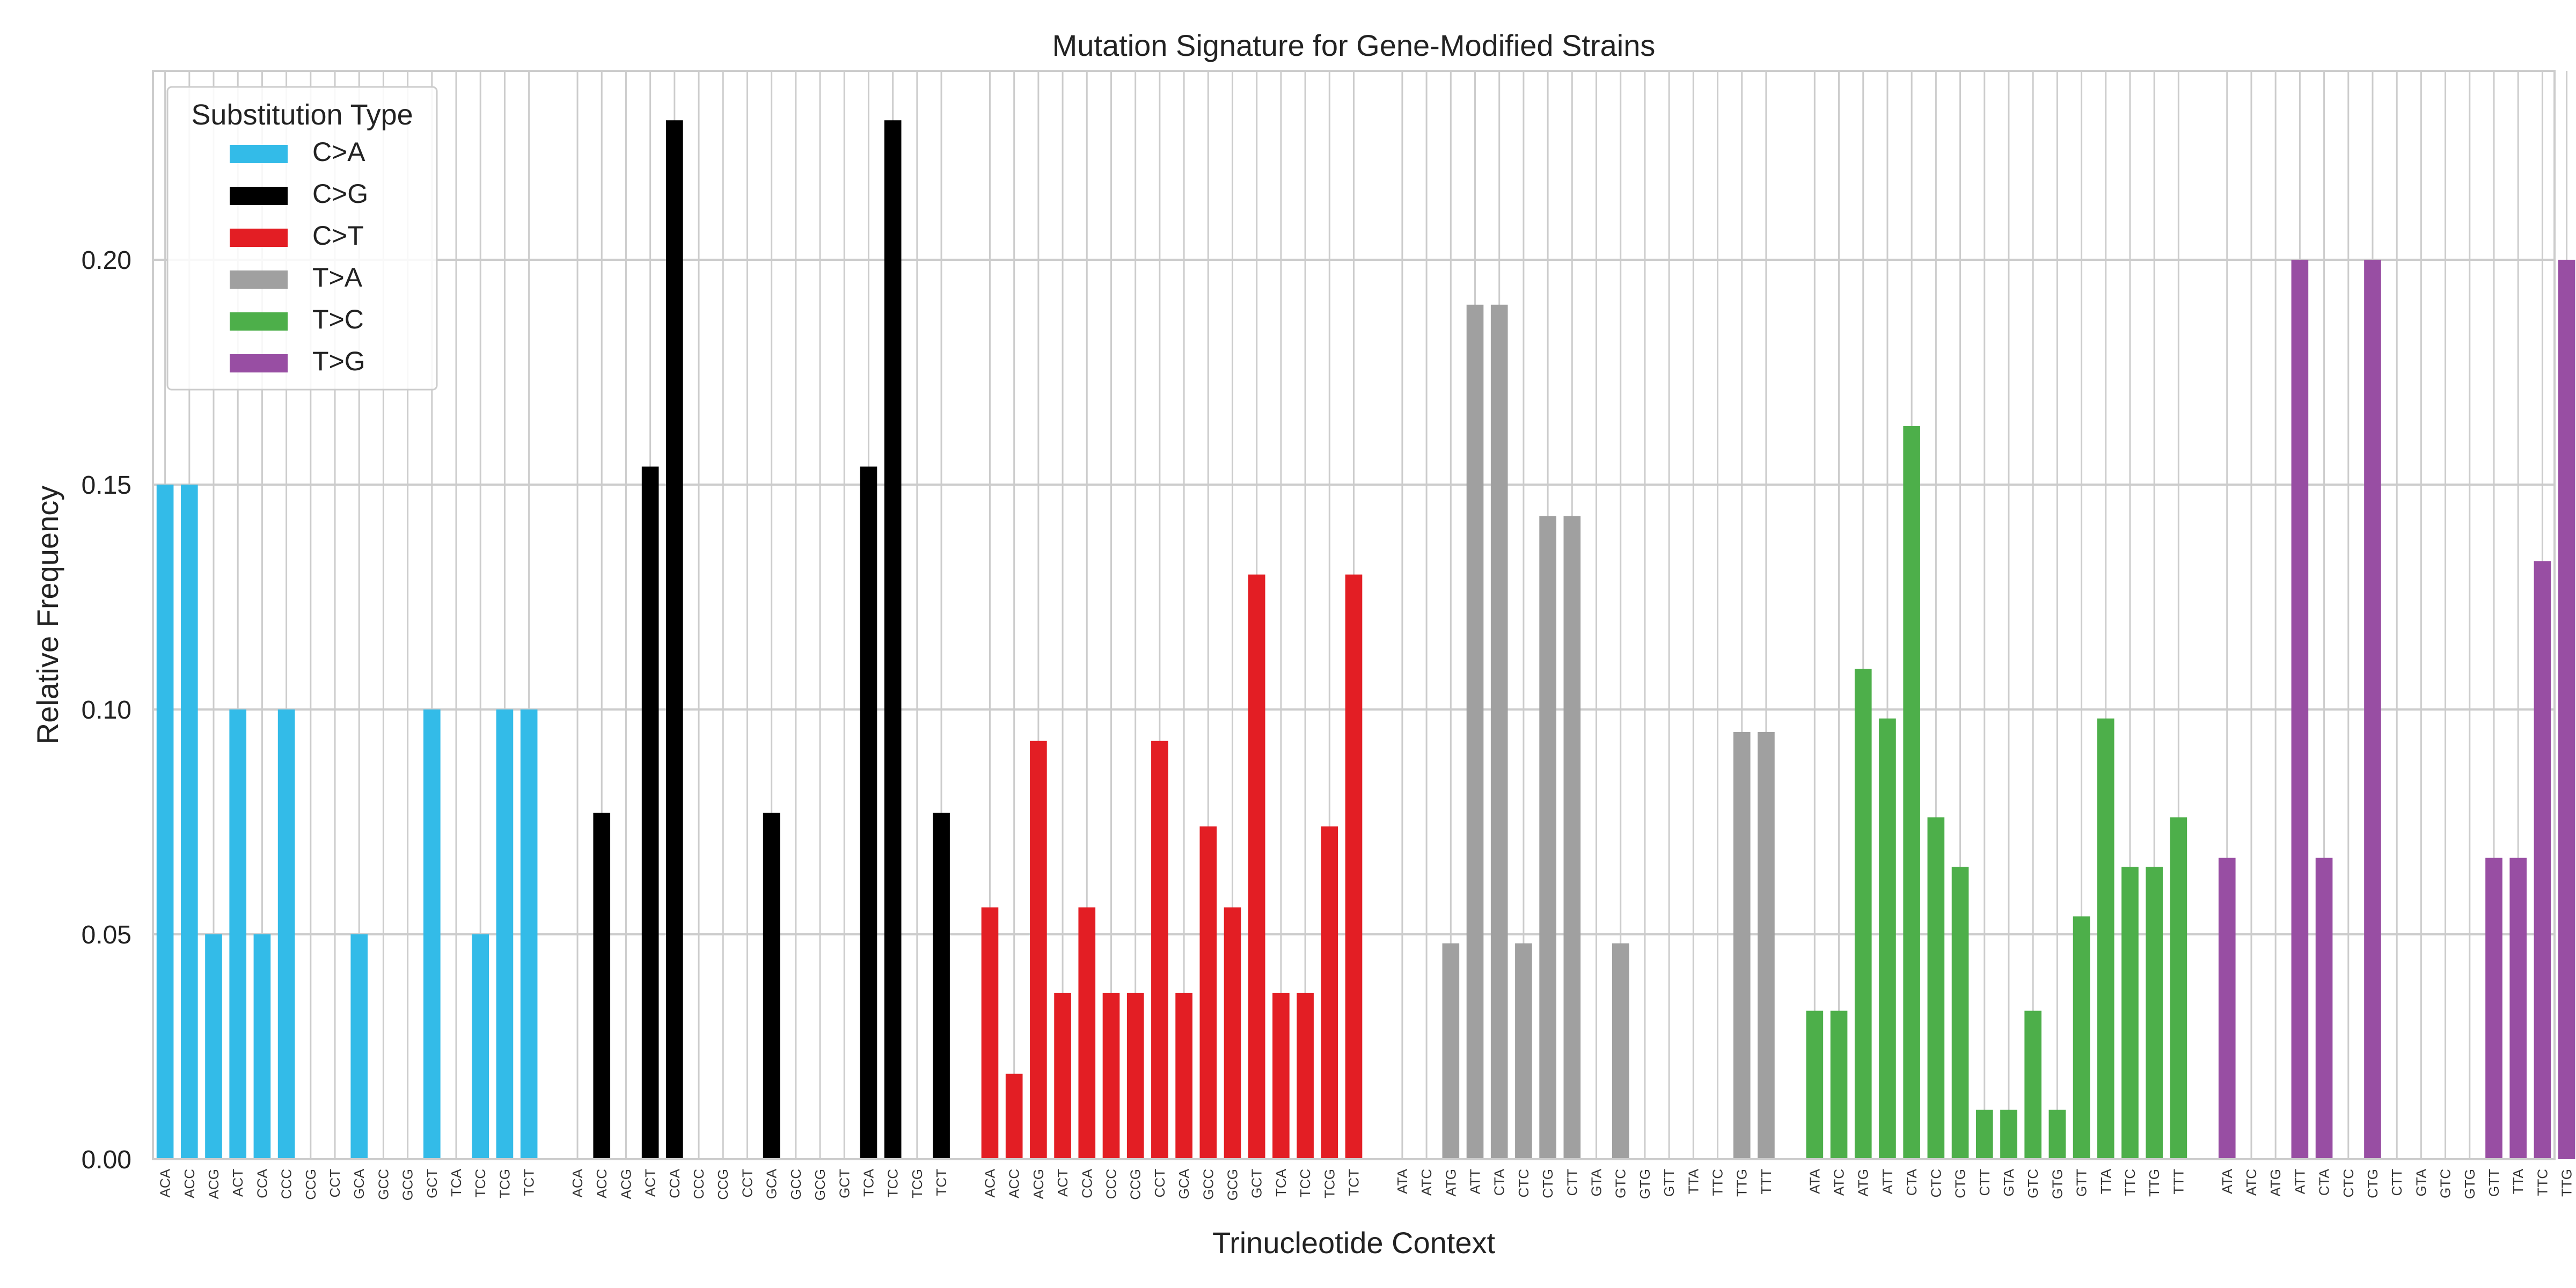  Describe the element at coordinates (2227, 1008) in the screenshot. I see `bar-T>G-ATA` at that location.